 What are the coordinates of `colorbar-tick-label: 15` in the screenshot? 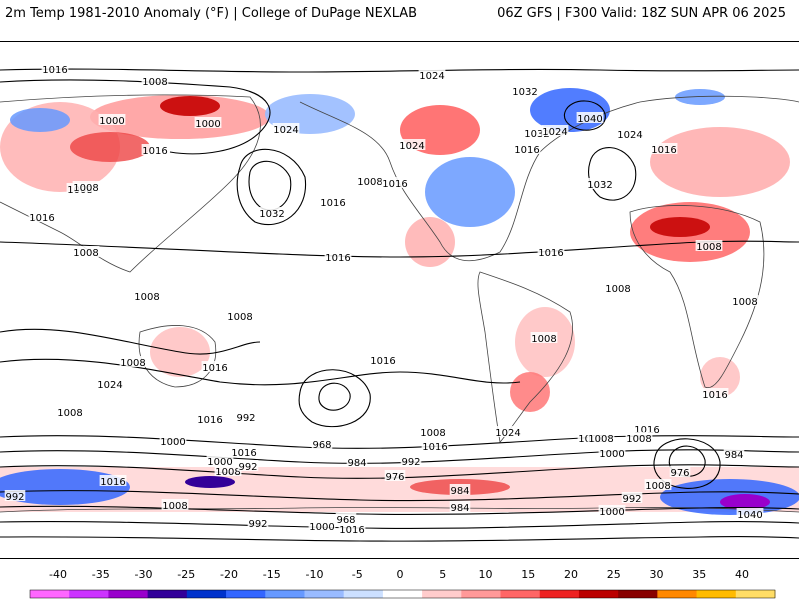 It's located at (528, 574).